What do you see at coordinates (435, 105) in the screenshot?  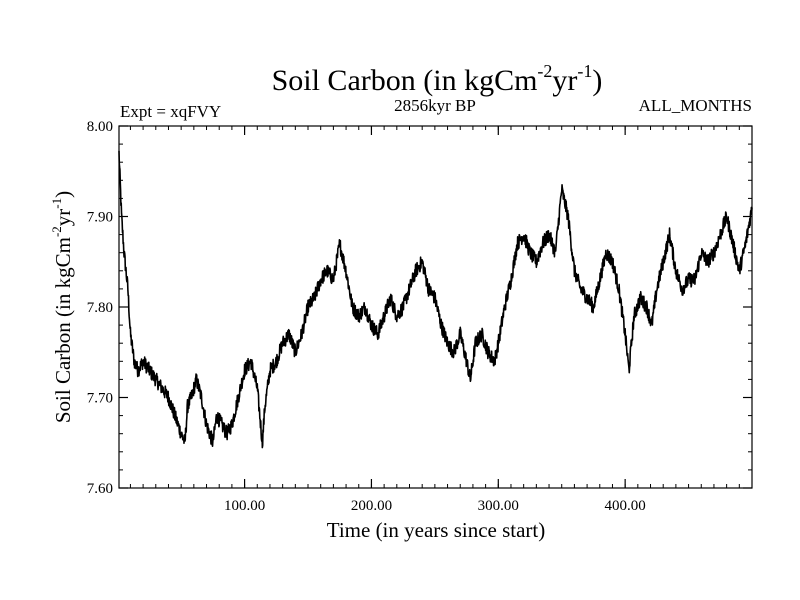 I see `period-label: 2856kyr BP` at bounding box center [435, 105].